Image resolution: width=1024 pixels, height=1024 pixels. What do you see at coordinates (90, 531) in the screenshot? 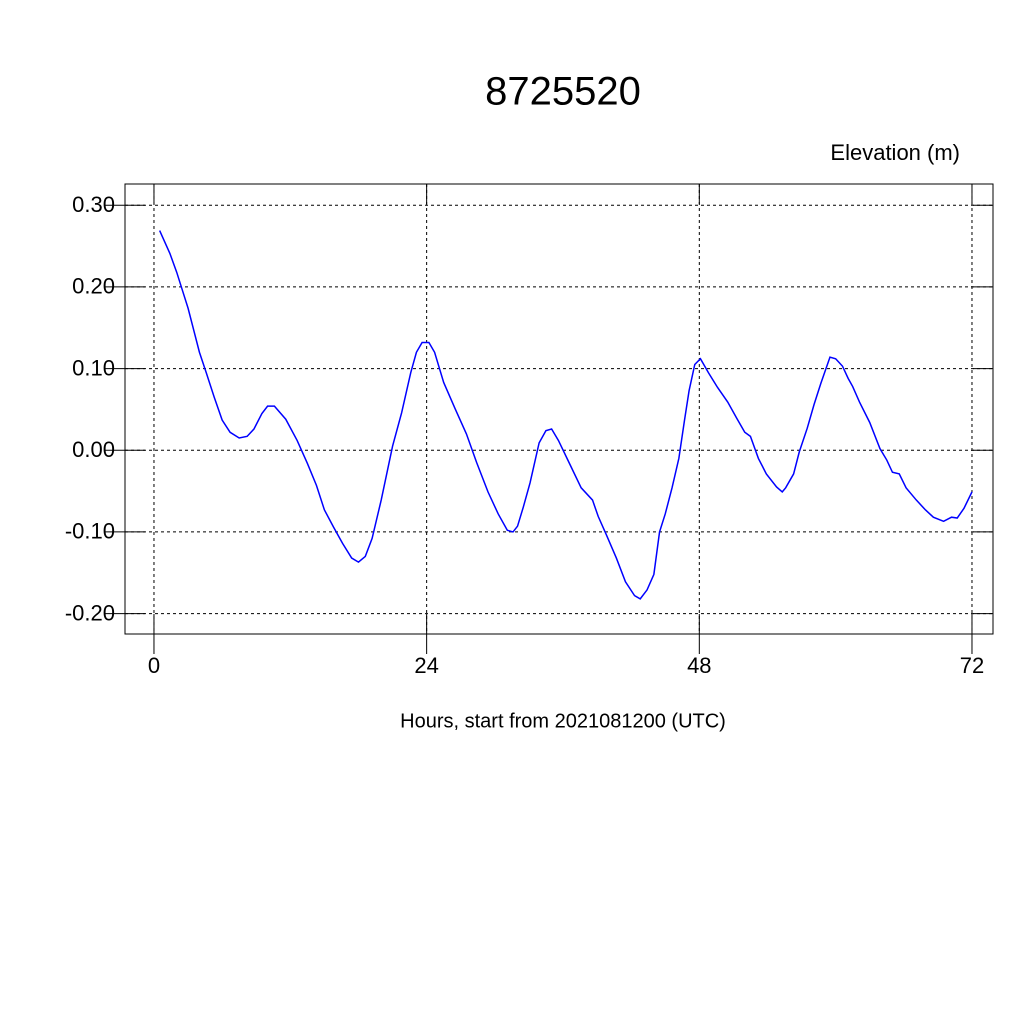
I see `y-tick-label: -0.10` at bounding box center [90, 531].